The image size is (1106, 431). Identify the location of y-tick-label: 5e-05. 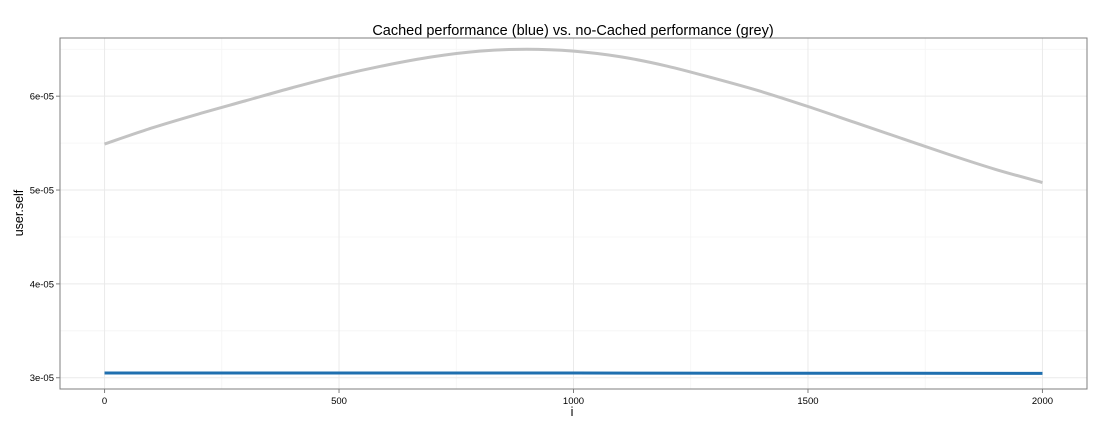
(42, 191).